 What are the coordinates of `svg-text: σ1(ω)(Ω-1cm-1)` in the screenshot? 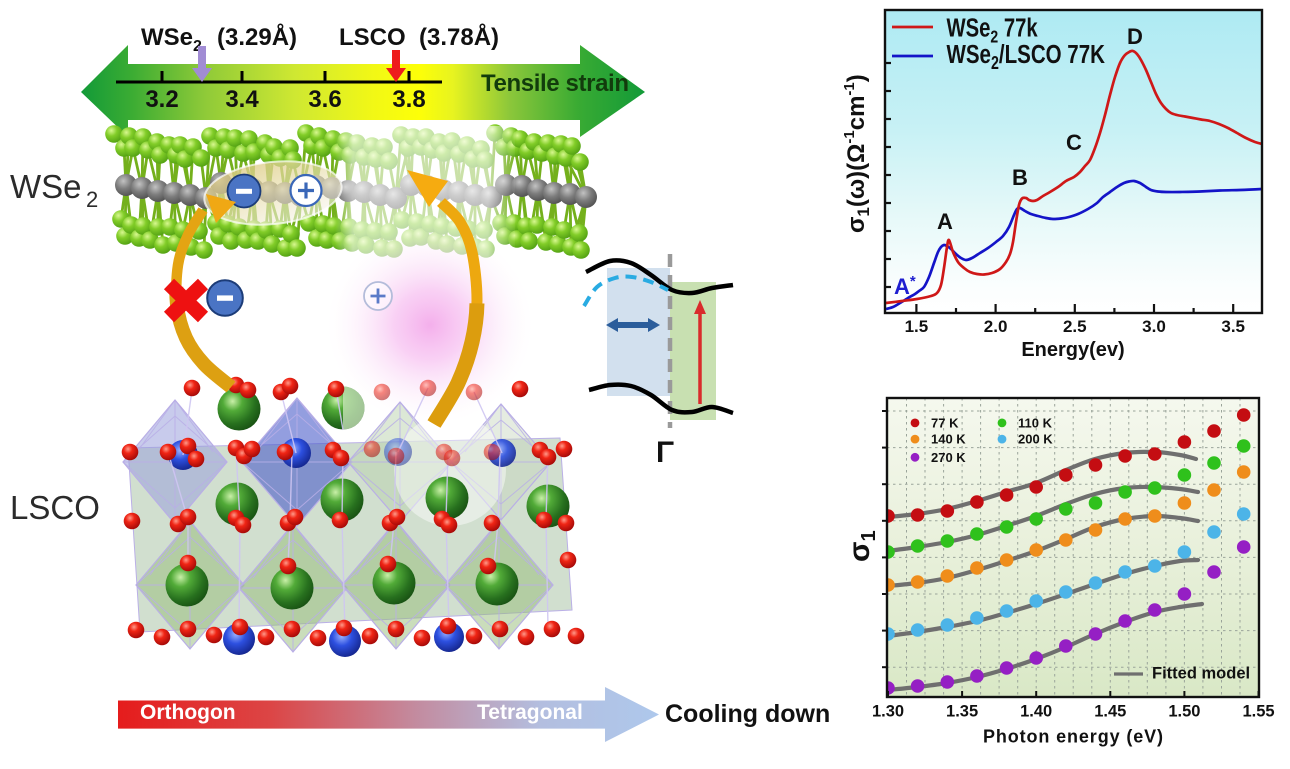 It's located at (857, 153).